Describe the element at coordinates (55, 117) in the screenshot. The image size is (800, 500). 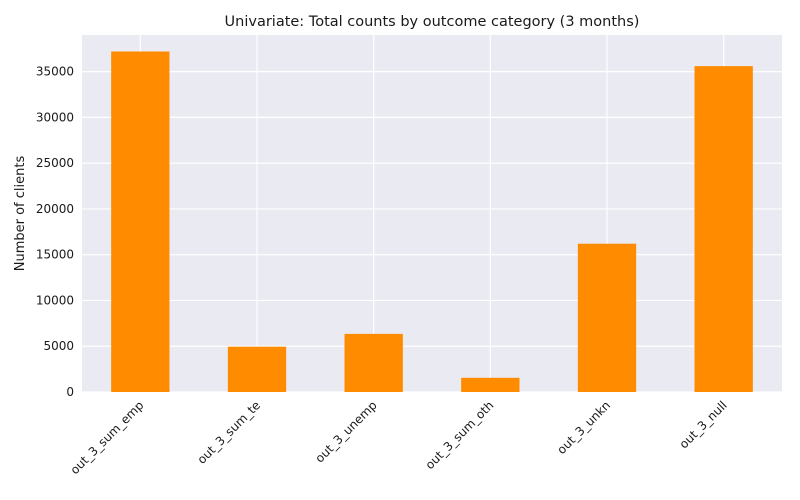
I see `y-tick-label: 30000` at that location.